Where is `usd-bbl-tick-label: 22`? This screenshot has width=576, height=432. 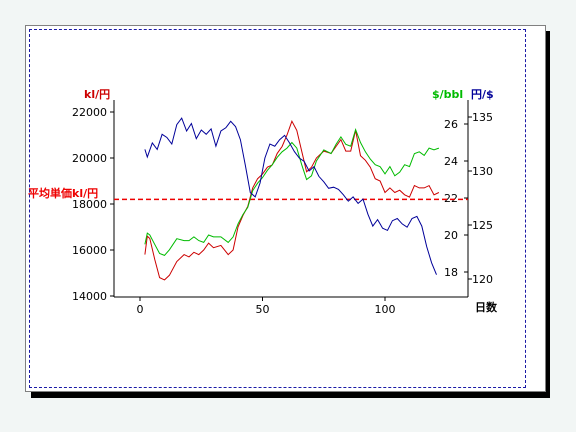 usd-bbl-tick-label: 22 is located at coordinates (451, 198).